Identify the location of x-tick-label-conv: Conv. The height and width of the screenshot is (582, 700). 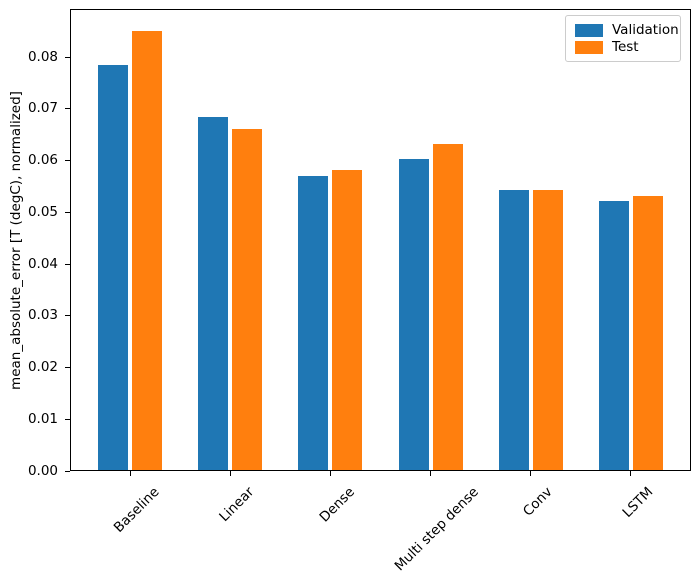
(537, 502).